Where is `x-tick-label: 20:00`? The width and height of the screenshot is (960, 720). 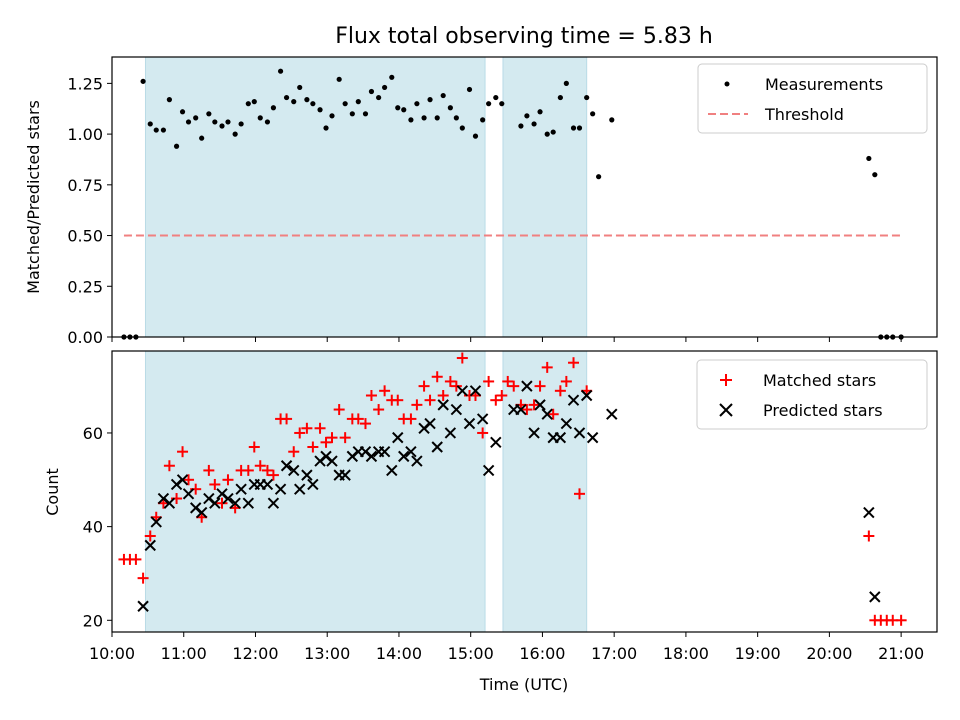 x-tick-label: 20:00 is located at coordinates (829, 653).